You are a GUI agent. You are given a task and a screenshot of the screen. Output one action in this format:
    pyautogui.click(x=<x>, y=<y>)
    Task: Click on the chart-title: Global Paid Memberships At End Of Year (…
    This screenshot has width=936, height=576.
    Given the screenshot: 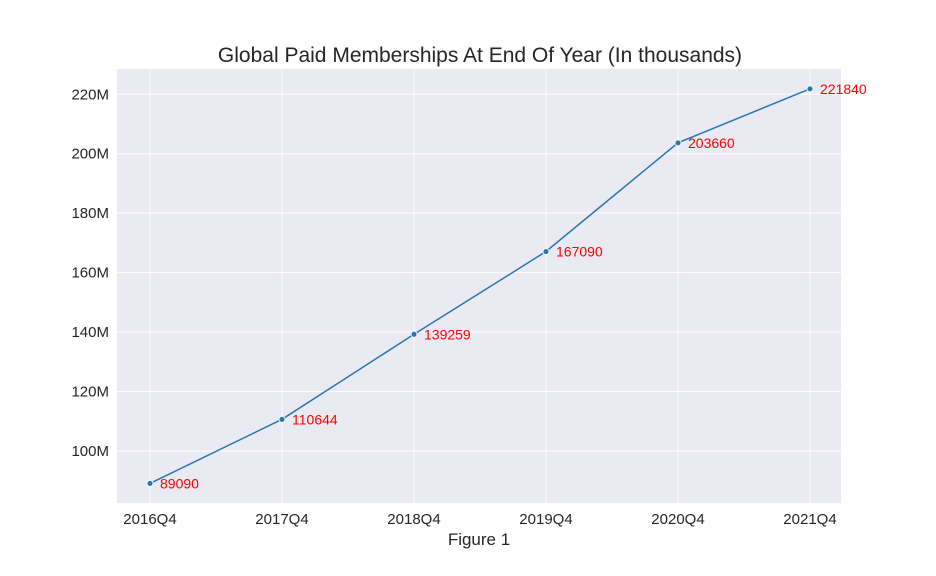 What is the action you would take?
    pyautogui.click(x=480, y=55)
    